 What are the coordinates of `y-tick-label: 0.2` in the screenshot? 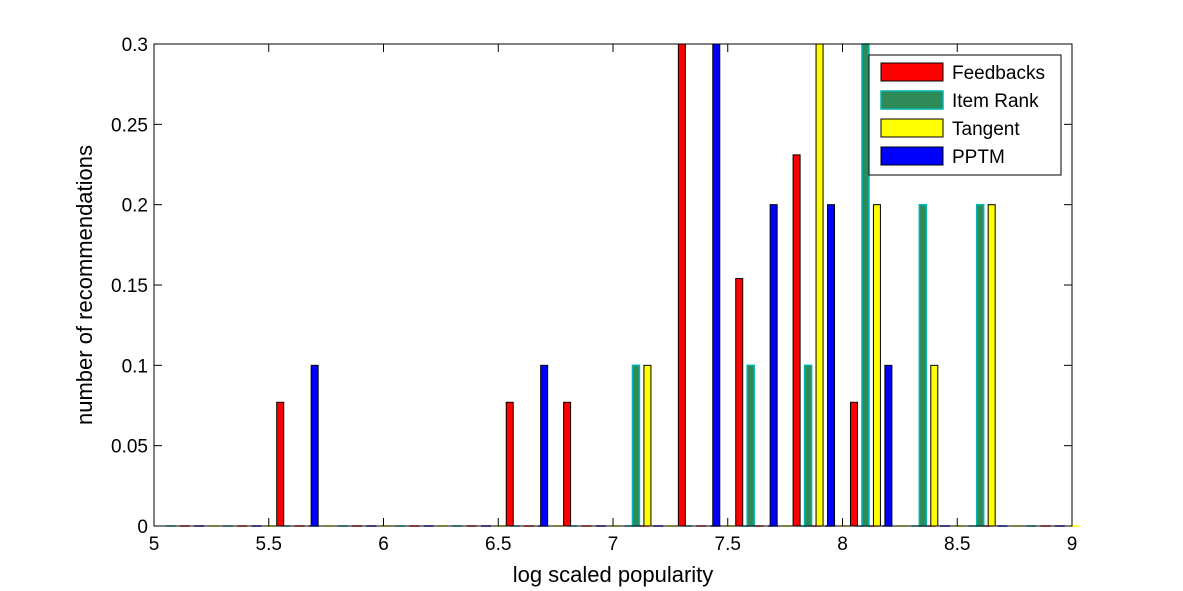 It's located at (135, 206).